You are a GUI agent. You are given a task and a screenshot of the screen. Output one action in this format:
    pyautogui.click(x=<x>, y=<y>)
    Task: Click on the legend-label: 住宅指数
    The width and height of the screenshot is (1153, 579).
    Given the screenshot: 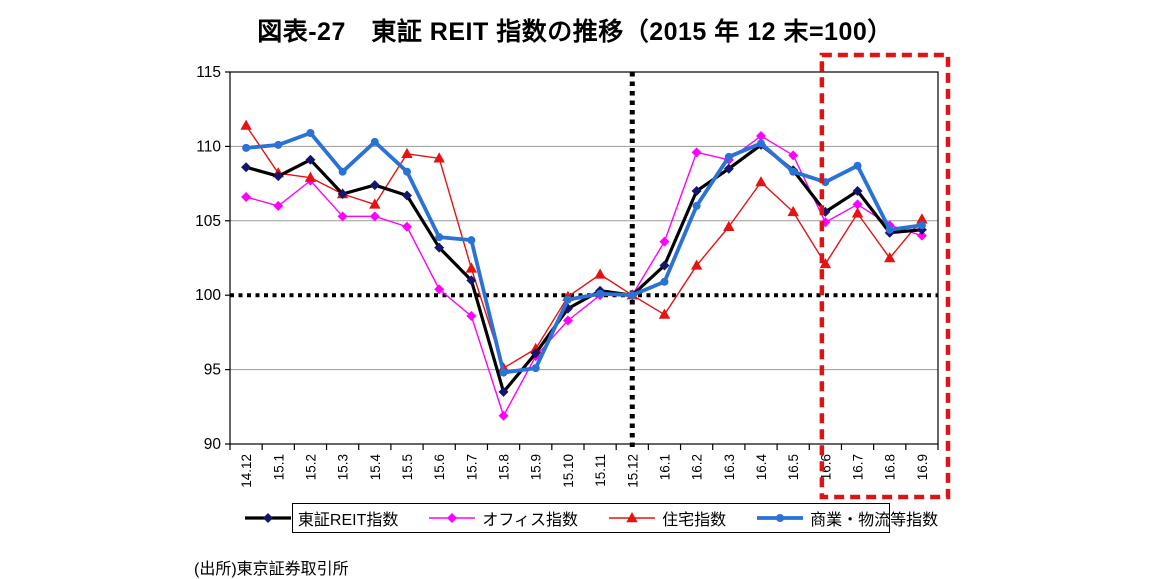 What is the action you would take?
    pyautogui.click(x=694, y=520)
    